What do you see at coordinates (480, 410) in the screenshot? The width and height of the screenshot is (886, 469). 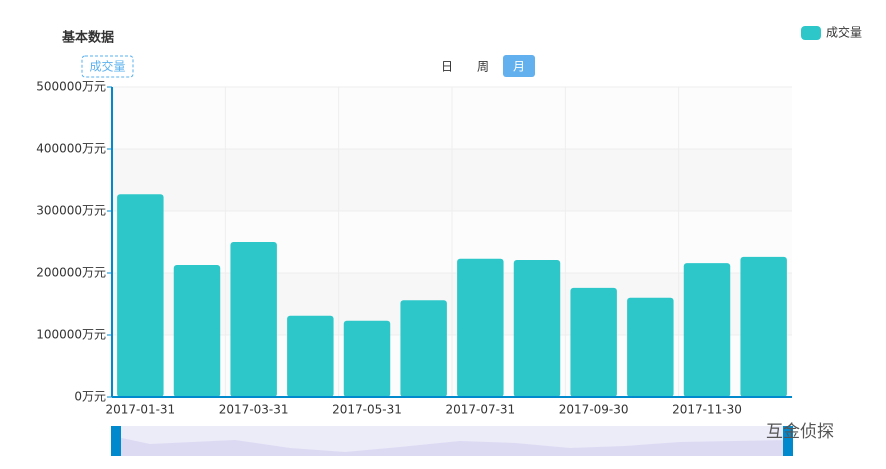 I see `x-tick-label: 2017-07-31` at bounding box center [480, 410].